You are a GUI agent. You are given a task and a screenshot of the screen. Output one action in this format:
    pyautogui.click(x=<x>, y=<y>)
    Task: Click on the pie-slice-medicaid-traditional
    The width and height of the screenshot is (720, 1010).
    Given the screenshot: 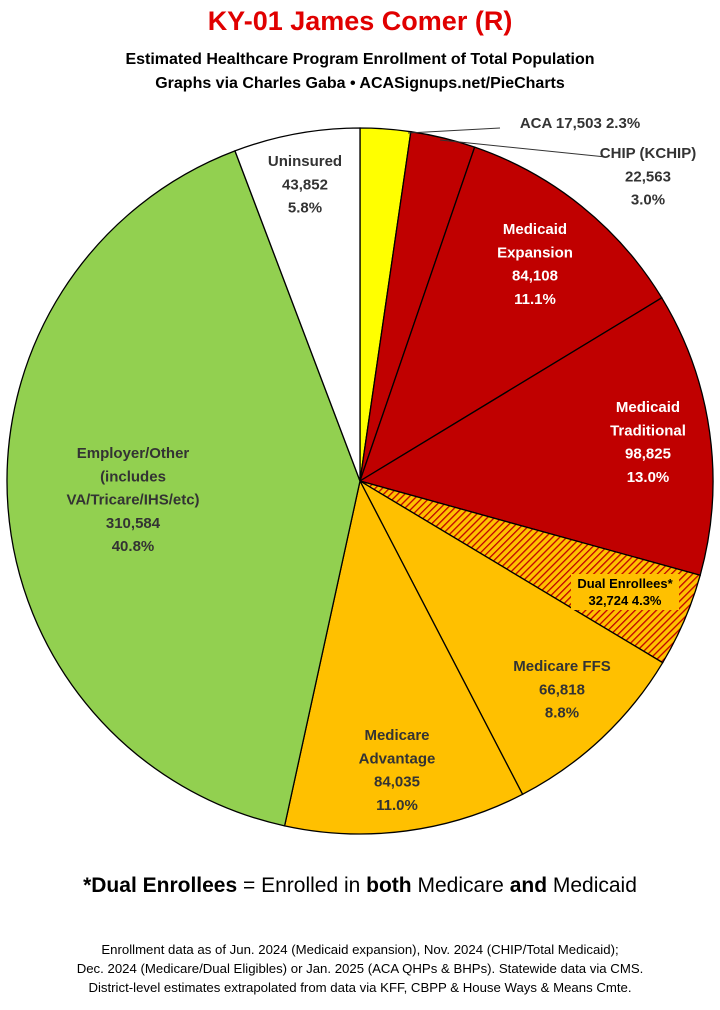 What is the action you would take?
    pyautogui.click(x=536, y=436)
    